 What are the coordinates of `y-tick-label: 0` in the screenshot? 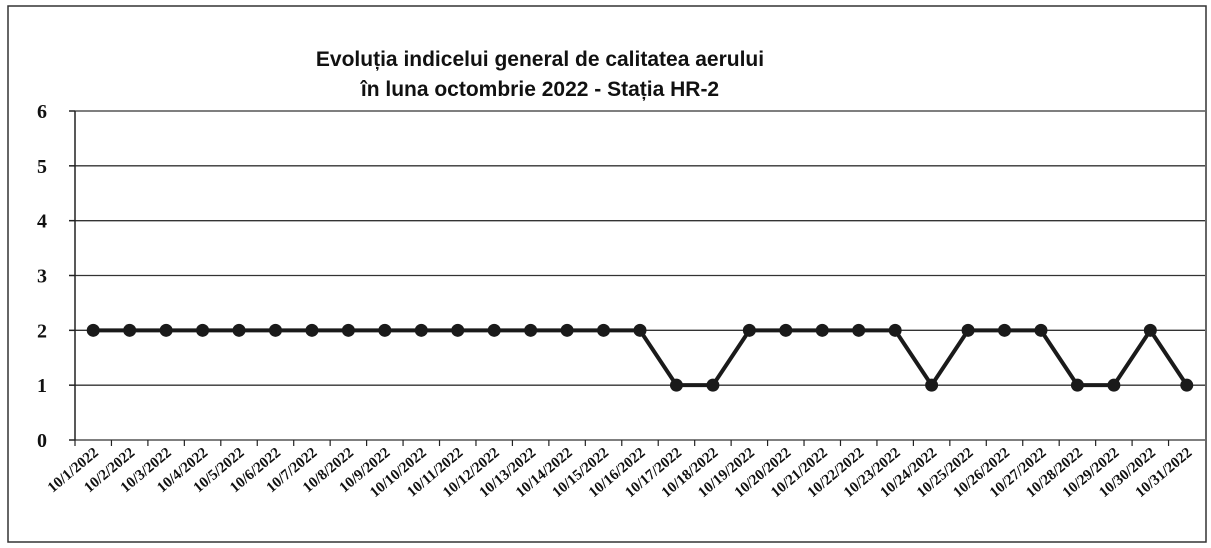 It's located at (42, 441).